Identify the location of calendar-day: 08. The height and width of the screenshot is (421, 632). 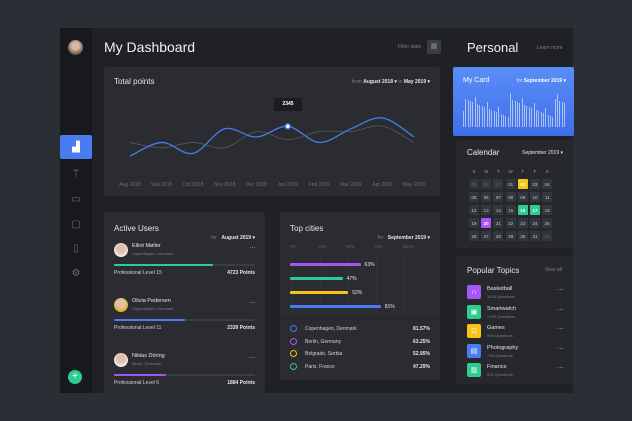
(510, 197).